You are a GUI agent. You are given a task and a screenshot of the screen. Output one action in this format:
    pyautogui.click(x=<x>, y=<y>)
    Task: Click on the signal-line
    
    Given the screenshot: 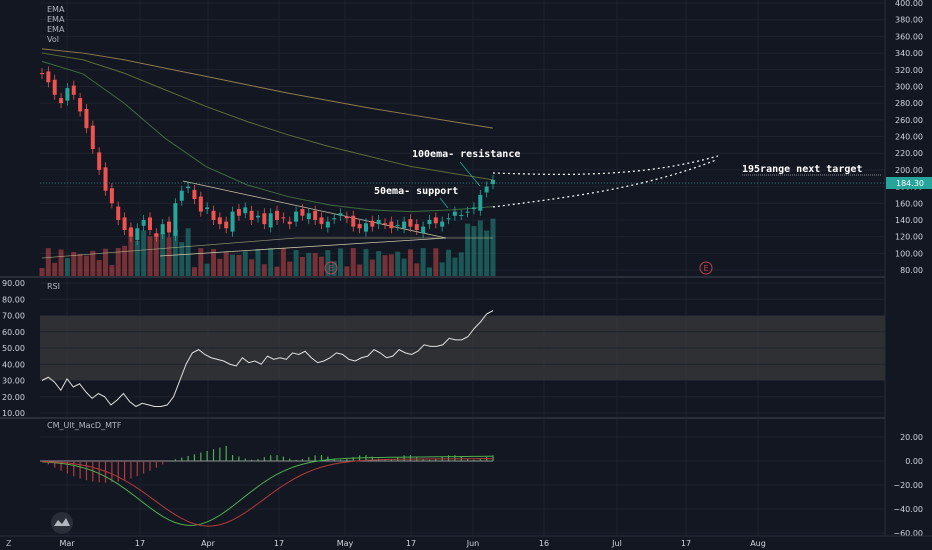 What is the action you would take?
    pyautogui.click(x=267, y=492)
    